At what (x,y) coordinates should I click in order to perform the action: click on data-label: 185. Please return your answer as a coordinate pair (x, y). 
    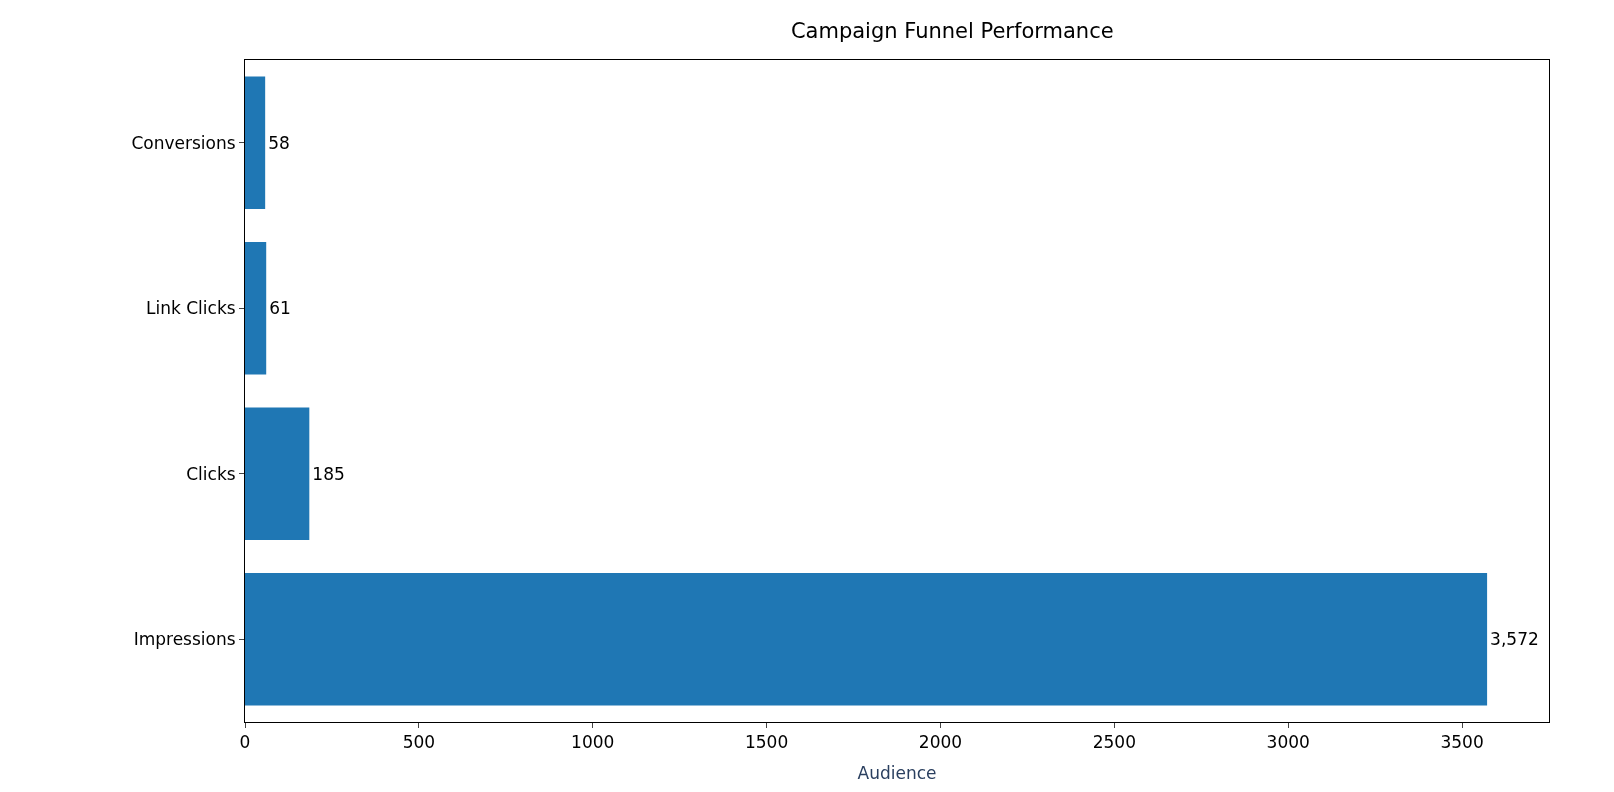
    Looking at the image, I should click on (328, 473).